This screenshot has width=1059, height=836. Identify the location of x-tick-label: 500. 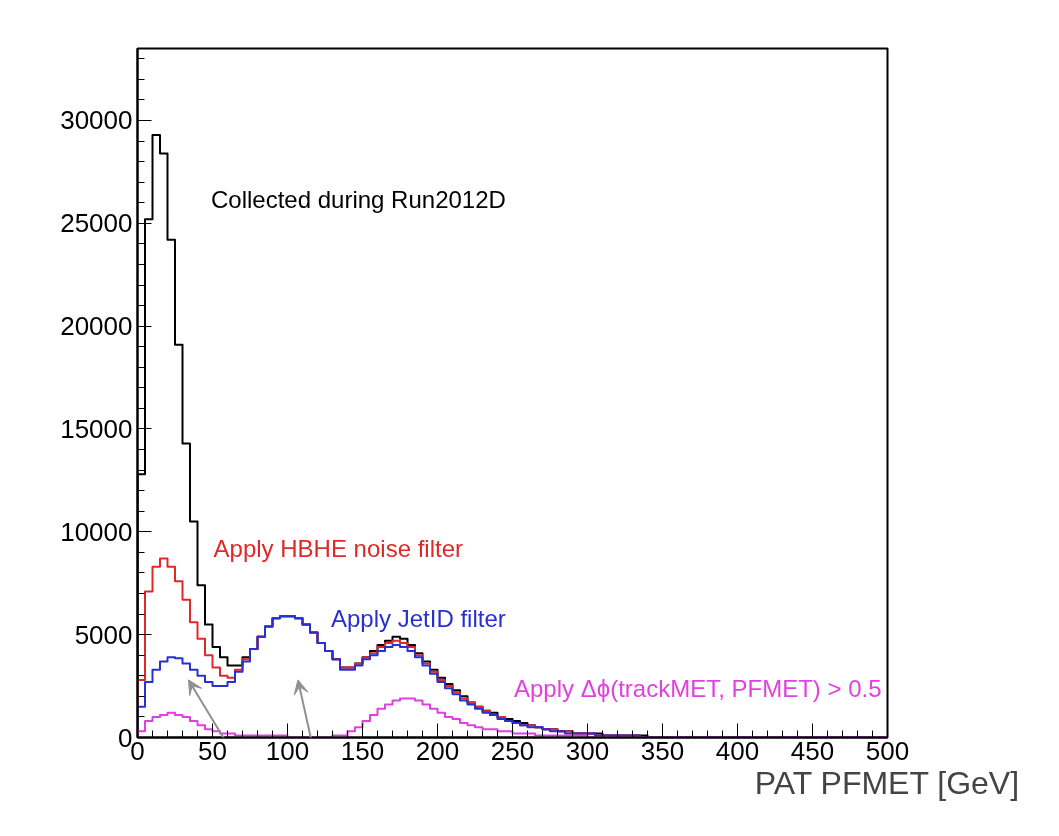
(887, 750).